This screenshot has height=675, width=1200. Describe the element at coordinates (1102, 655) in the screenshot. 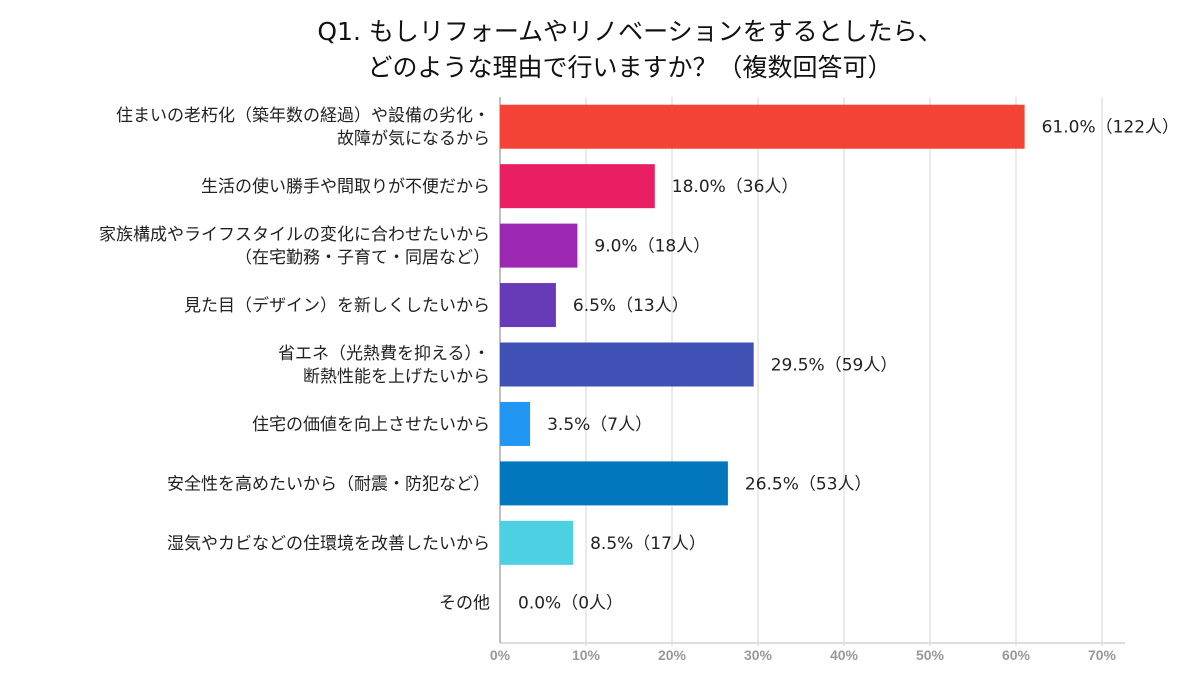

I see `x-tick-label: 70%` at that location.